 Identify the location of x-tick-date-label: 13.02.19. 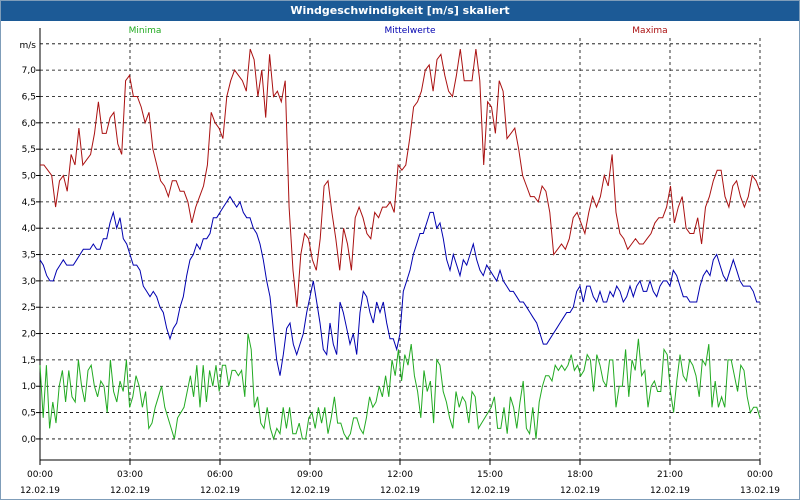
(760, 491).